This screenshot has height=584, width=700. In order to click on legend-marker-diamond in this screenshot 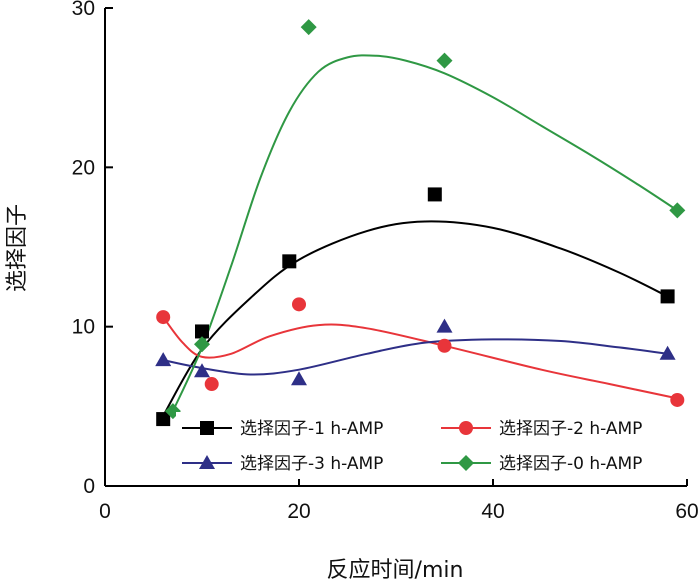, I will do `click(466, 463)`.